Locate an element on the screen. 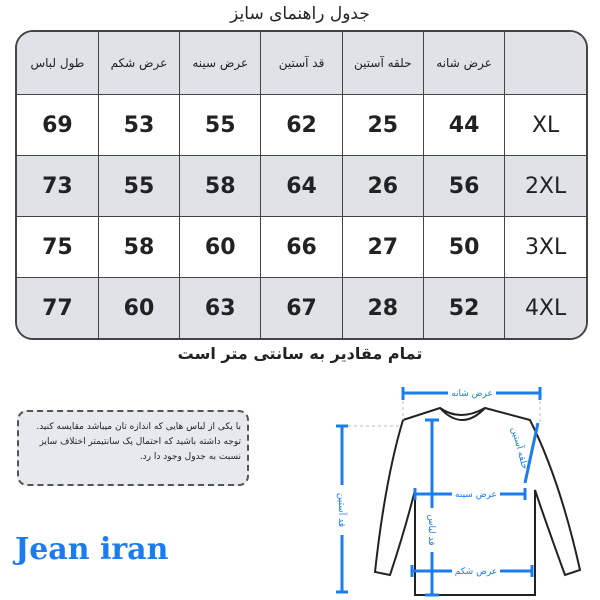 The image size is (600, 600). sweater-outline is located at coordinates (477, 501).